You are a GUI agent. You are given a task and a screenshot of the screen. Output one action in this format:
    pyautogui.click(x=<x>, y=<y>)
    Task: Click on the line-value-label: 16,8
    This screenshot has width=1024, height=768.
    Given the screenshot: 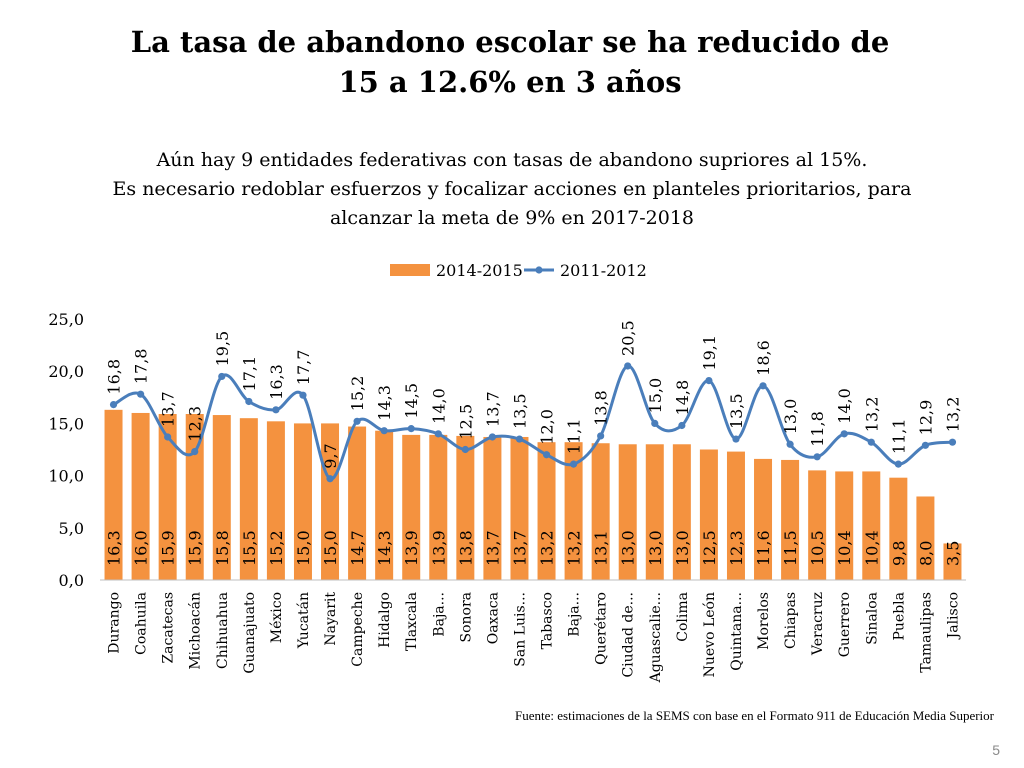 What is the action you would take?
    pyautogui.click(x=114, y=377)
    